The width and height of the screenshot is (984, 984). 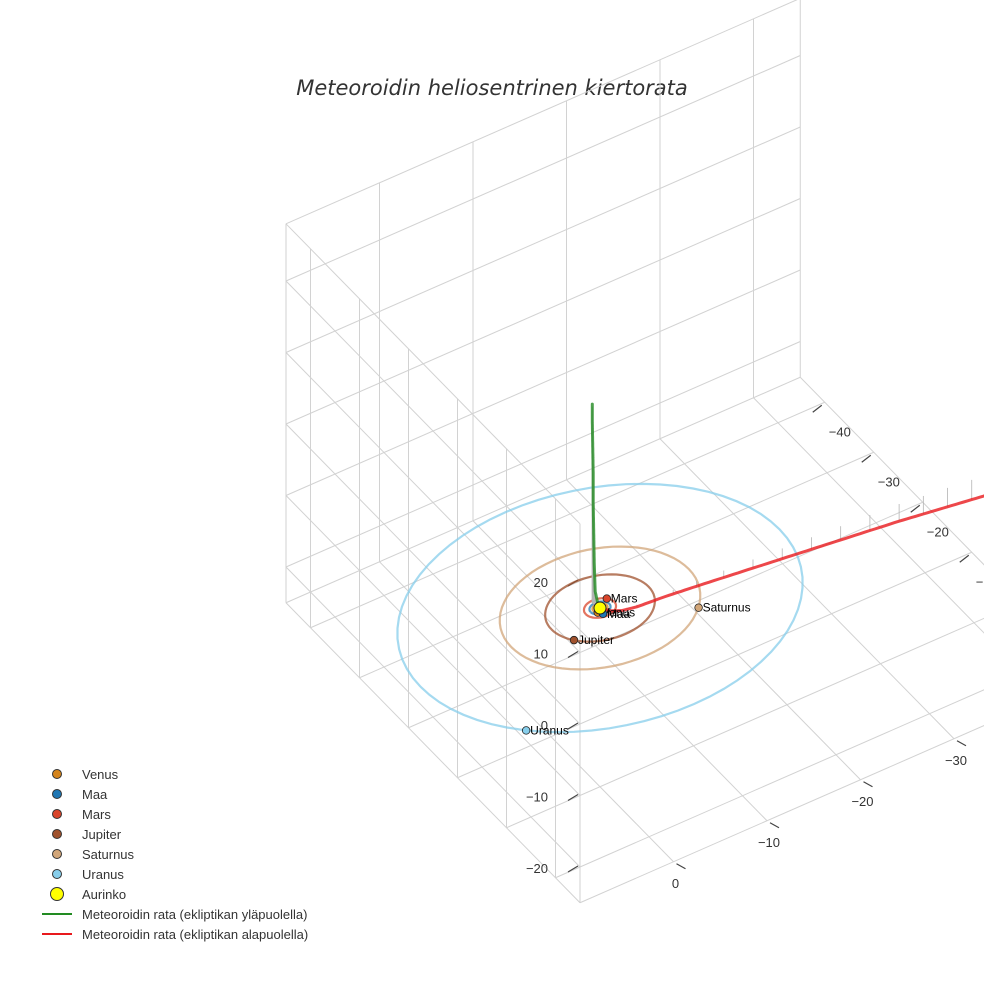 I want to click on legend-item: Jupiter, so click(x=174, y=834).